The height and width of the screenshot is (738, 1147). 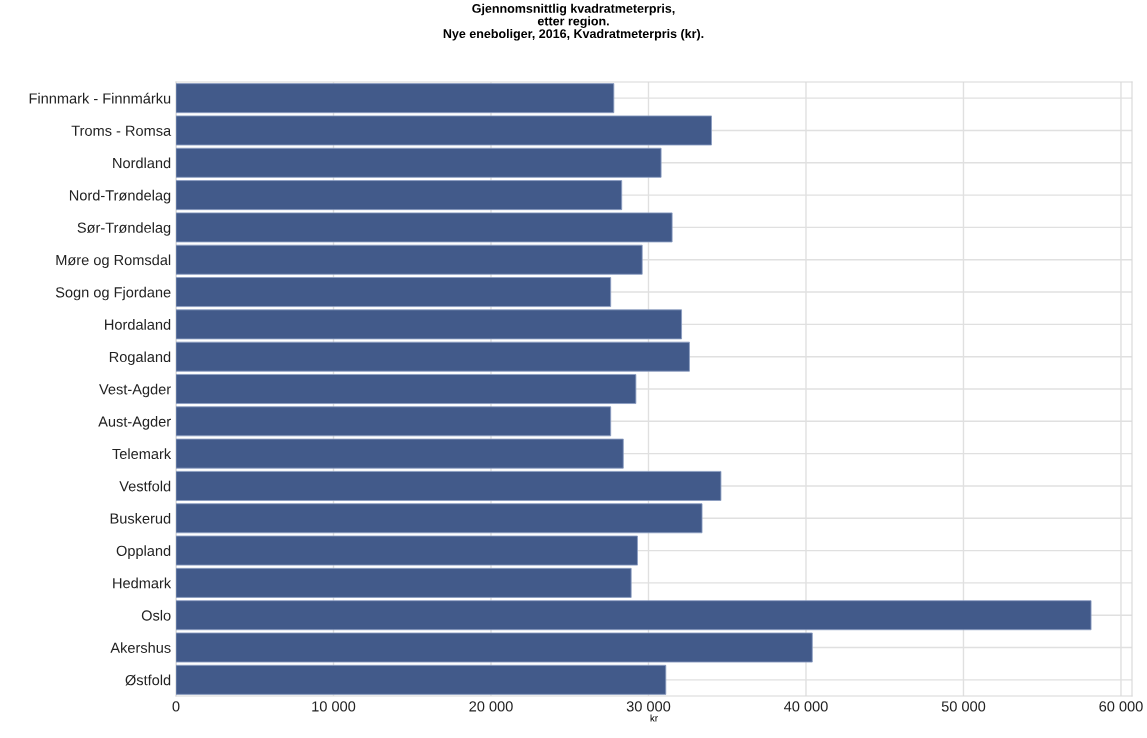 I want to click on x-tick-label: 50 000, so click(x=963, y=706).